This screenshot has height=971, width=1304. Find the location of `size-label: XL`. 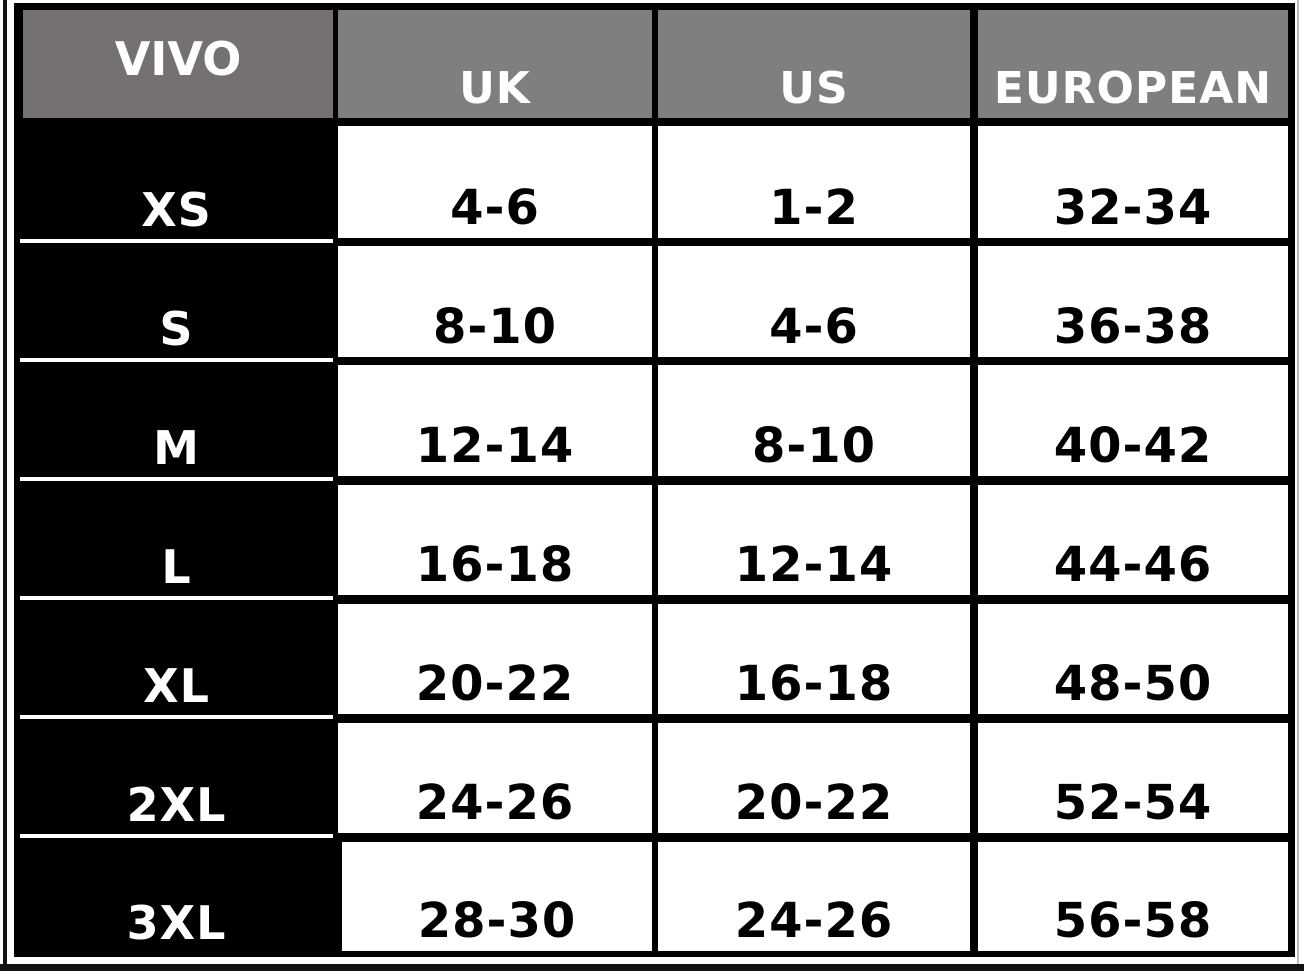

size-label: XL is located at coordinates (176, 658).